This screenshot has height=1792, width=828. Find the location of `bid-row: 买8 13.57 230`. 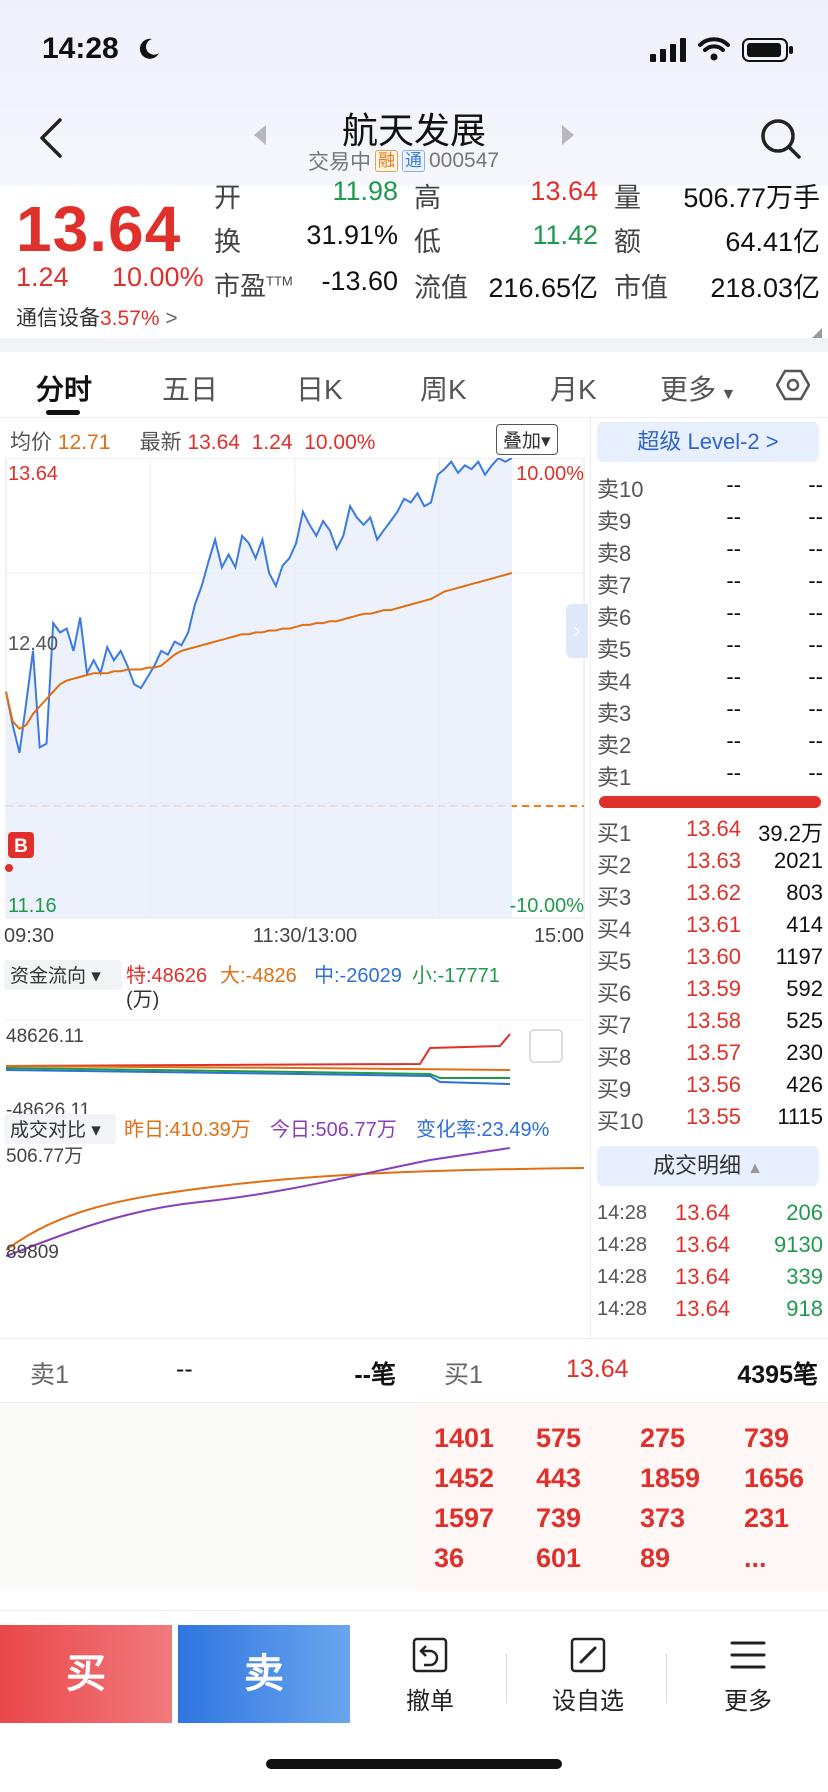

bid-row: 买8 13.57 230 is located at coordinates (710, 1056).